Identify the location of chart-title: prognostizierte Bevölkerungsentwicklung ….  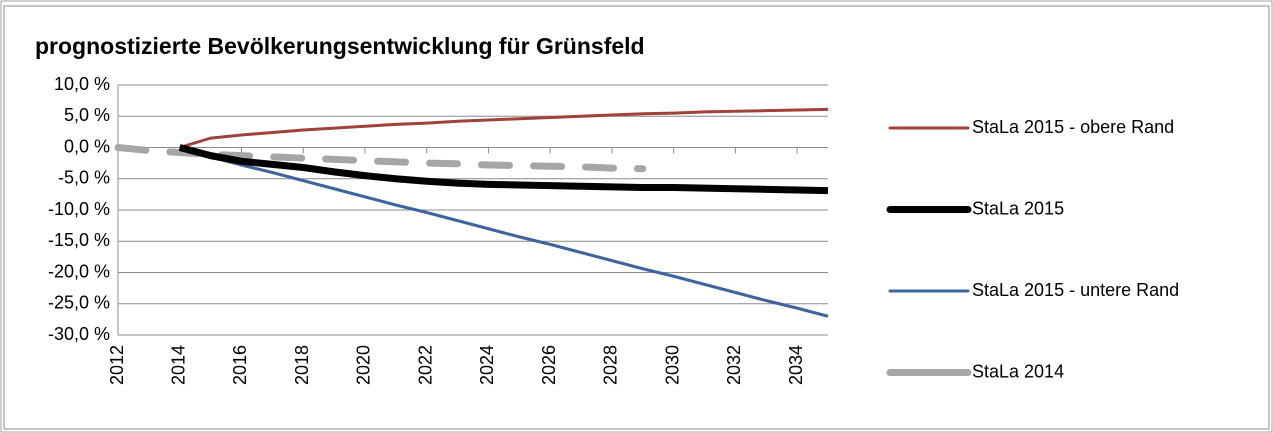
(340, 46).